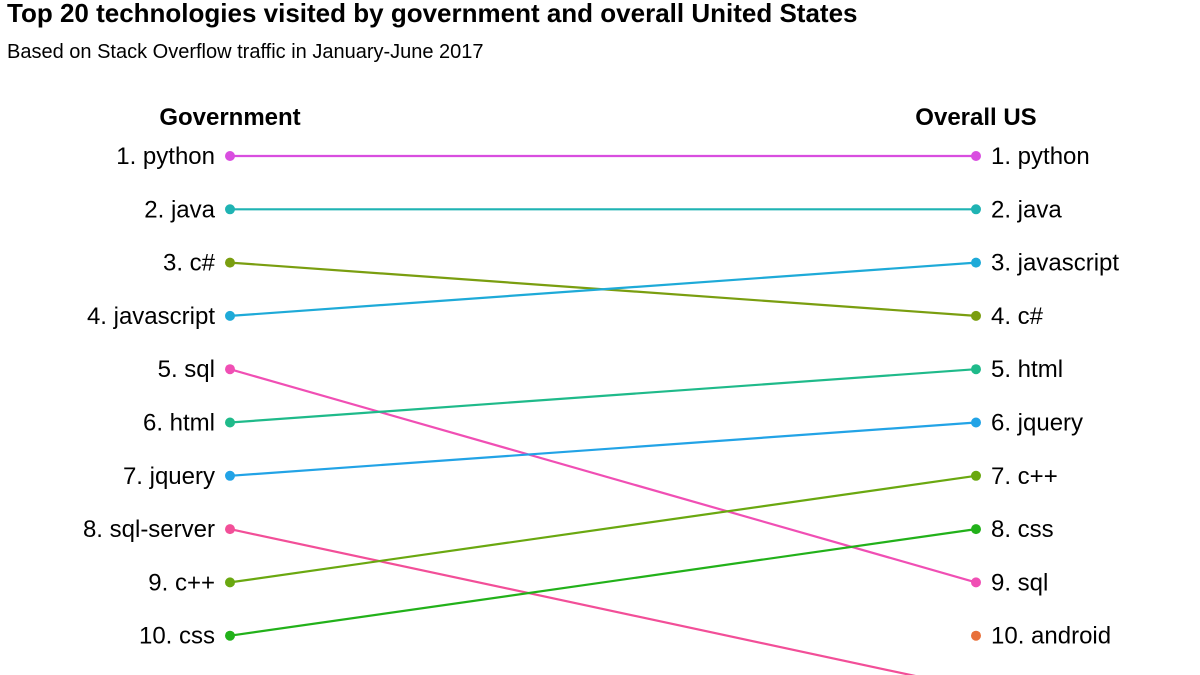 The height and width of the screenshot is (675, 1200). What do you see at coordinates (1026, 209) in the screenshot?
I see `right-rank-label: 2. java` at bounding box center [1026, 209].